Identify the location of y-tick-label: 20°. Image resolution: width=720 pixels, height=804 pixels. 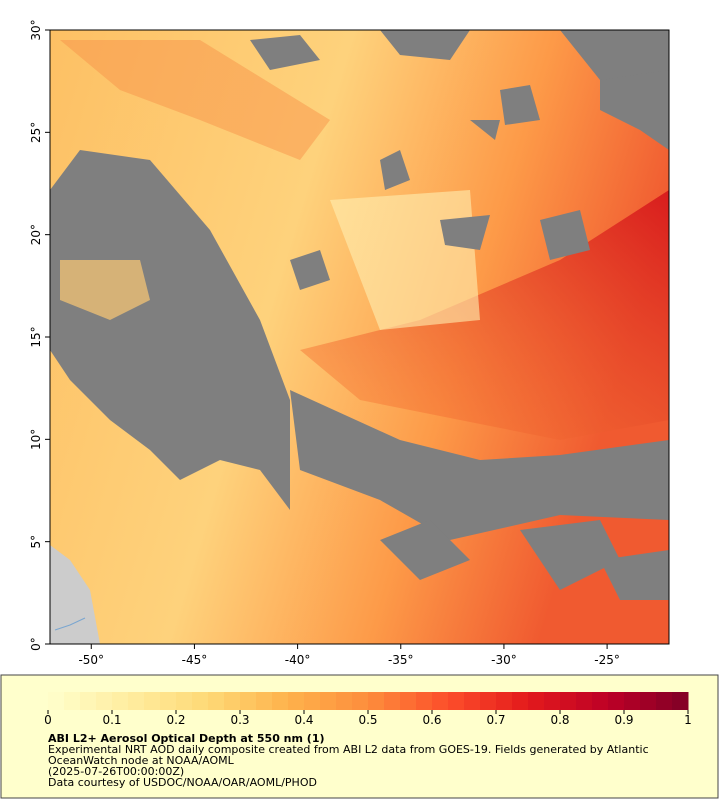
(36, 234).